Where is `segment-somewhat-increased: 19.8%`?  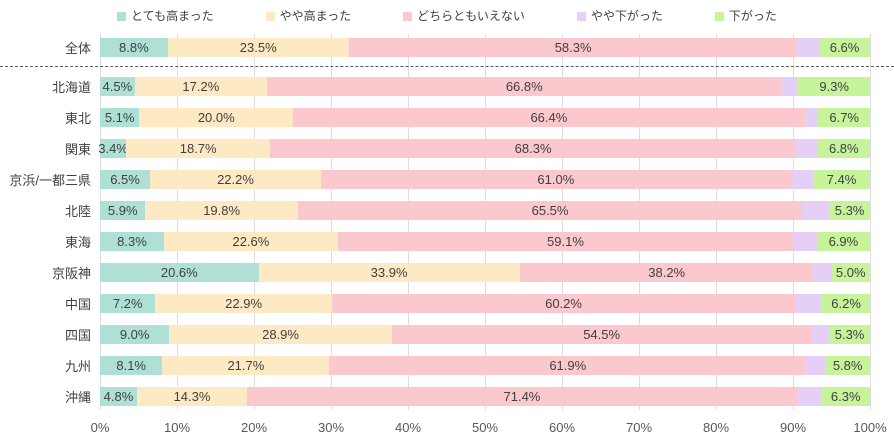 segment-somewhat-increased: 19.8% is located at coordinates (221, 210).